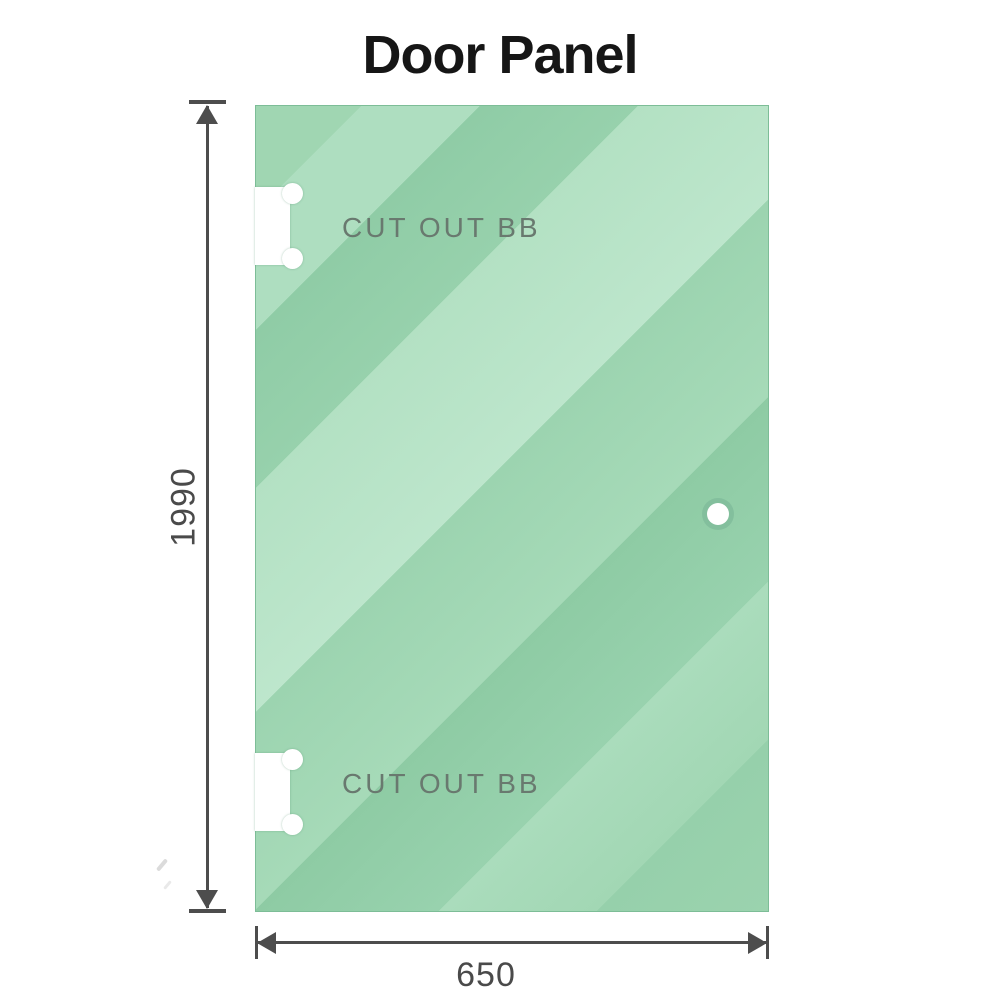  I want to click on height-dimension-line, so click(207, 507).